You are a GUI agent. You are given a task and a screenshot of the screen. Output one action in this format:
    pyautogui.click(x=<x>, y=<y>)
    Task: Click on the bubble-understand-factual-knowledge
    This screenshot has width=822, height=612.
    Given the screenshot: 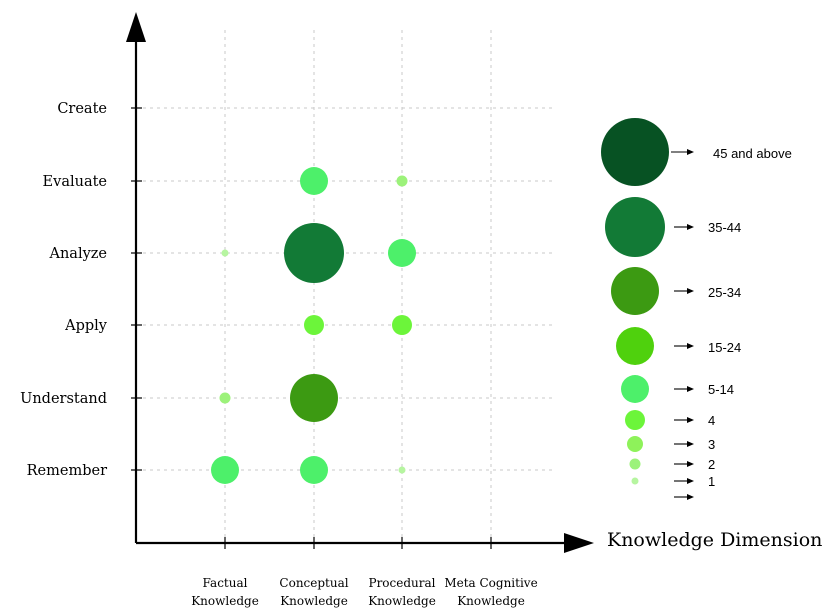 What is the action you would take?
    pyautogui.click(x=225, y=398)
    